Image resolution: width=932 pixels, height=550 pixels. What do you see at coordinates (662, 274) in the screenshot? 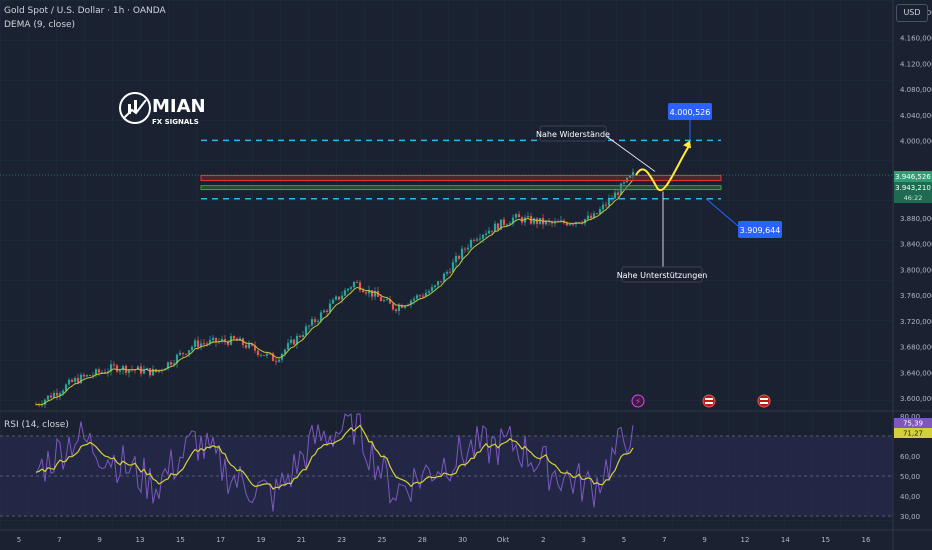
I see `support-callout: Nahe Unterstützungen` at bounding box center [662, 274].